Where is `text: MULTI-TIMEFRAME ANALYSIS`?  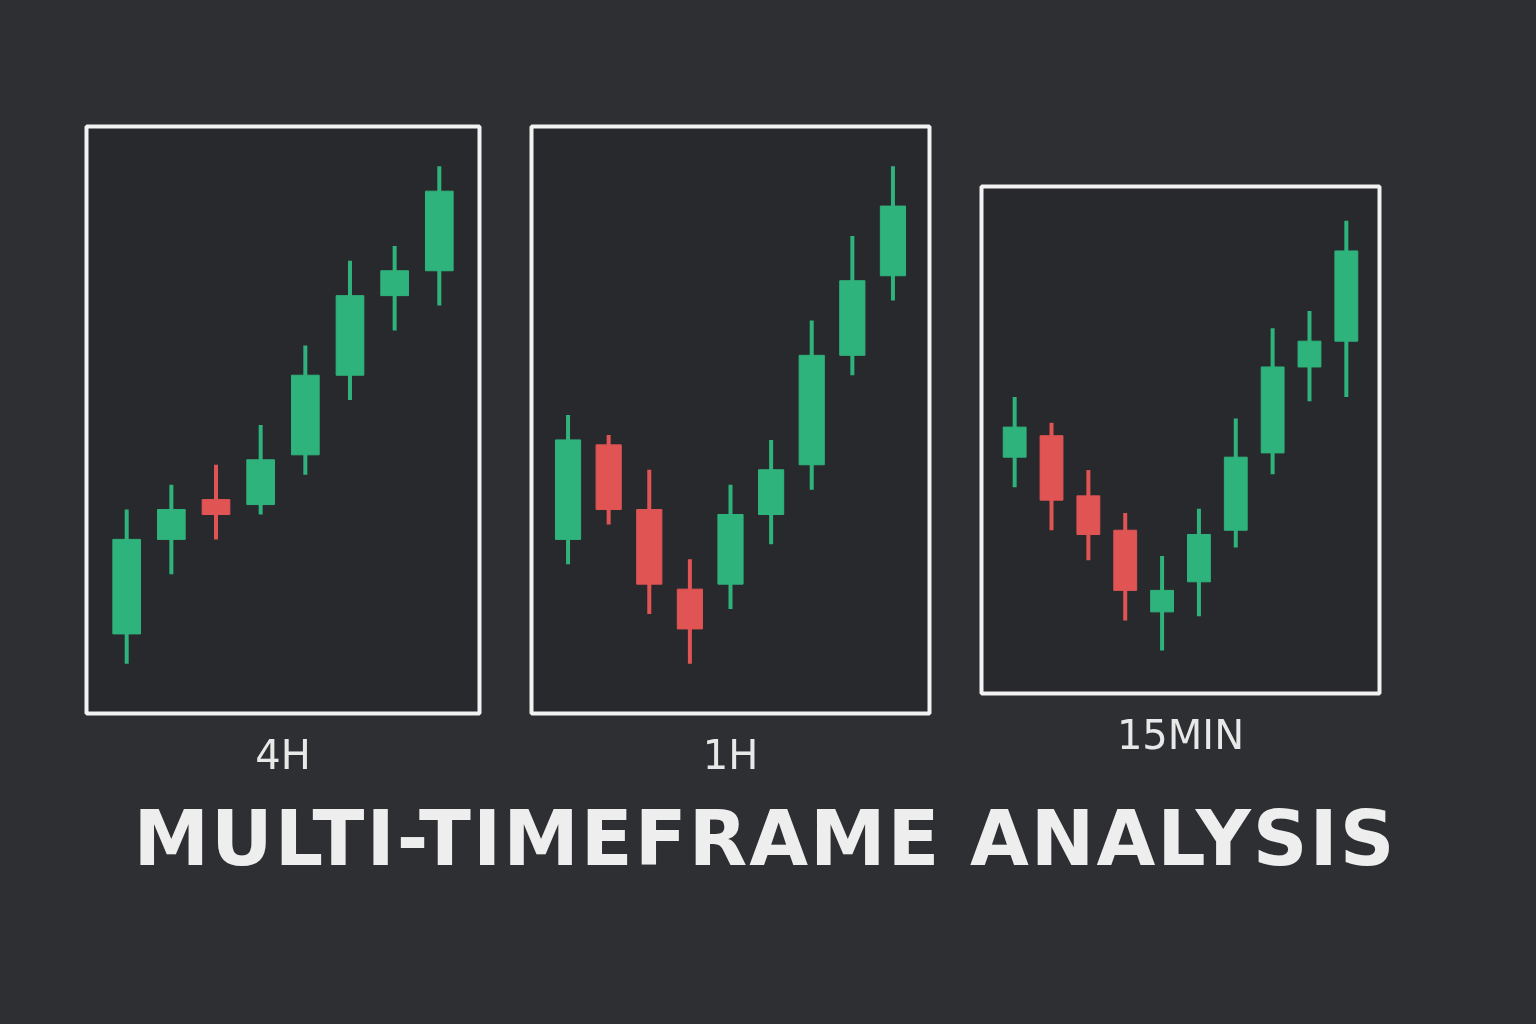
text: MULTI-TIMEFRAME ANALYSIS is located at coordinates (765, 839).